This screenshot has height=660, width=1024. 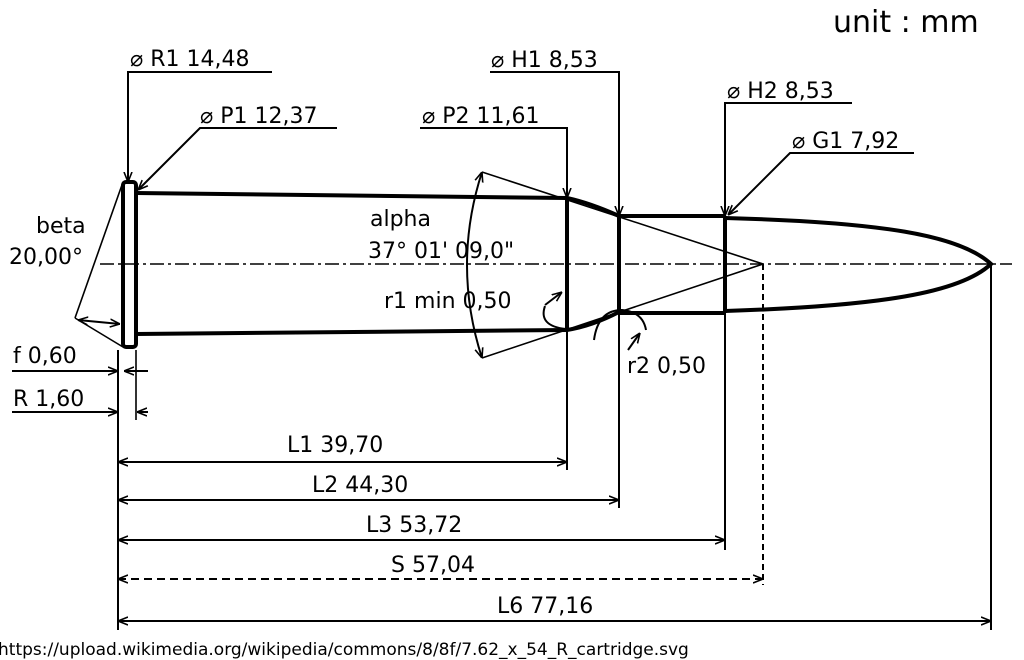 I want to click on alpha-arc, so click(x=474, y=265).